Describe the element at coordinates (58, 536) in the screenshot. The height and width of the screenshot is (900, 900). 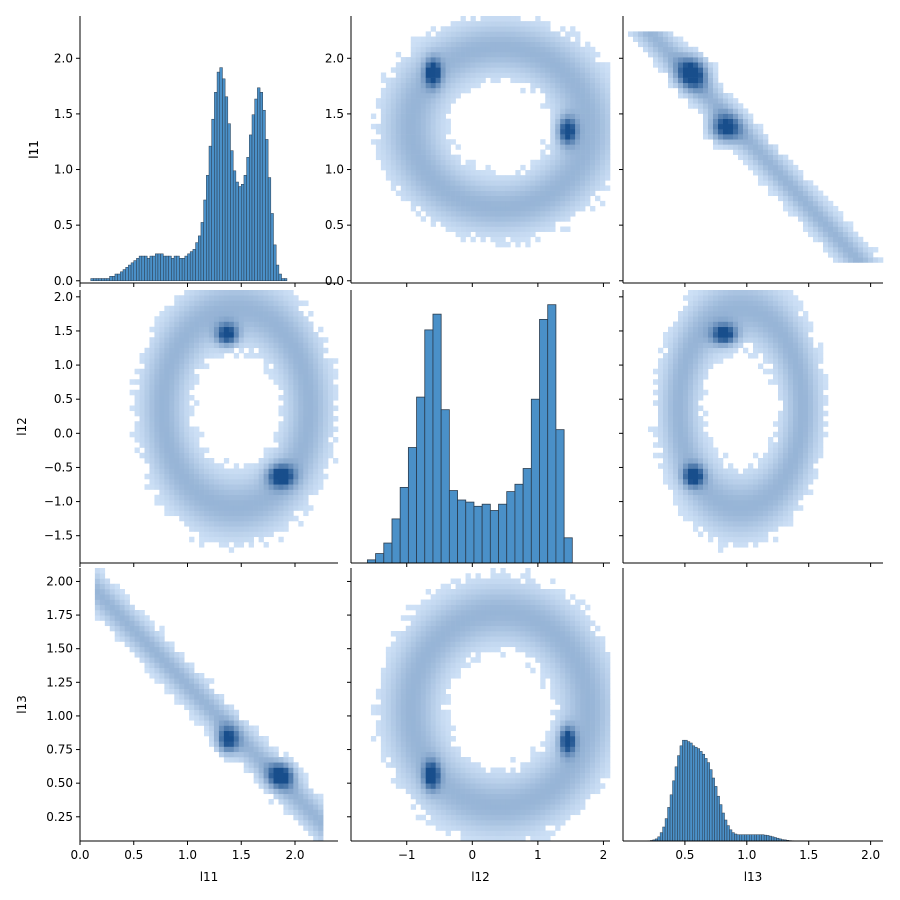
I see `y-tick-label: −1.5` at that location.